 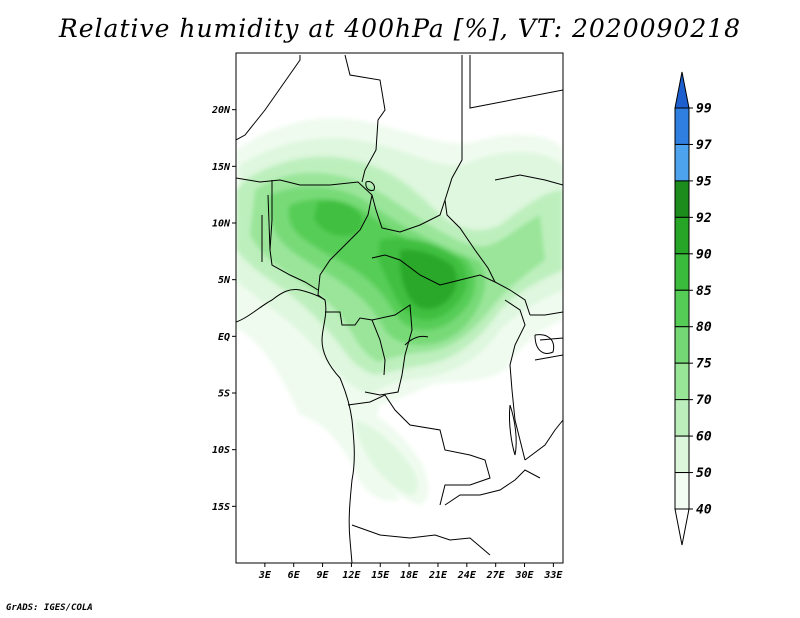 What do you see at coordinates (682, 527) in the screenshot?
I see `colorbar-bottom-arrow` at bounding box center [682, 527].